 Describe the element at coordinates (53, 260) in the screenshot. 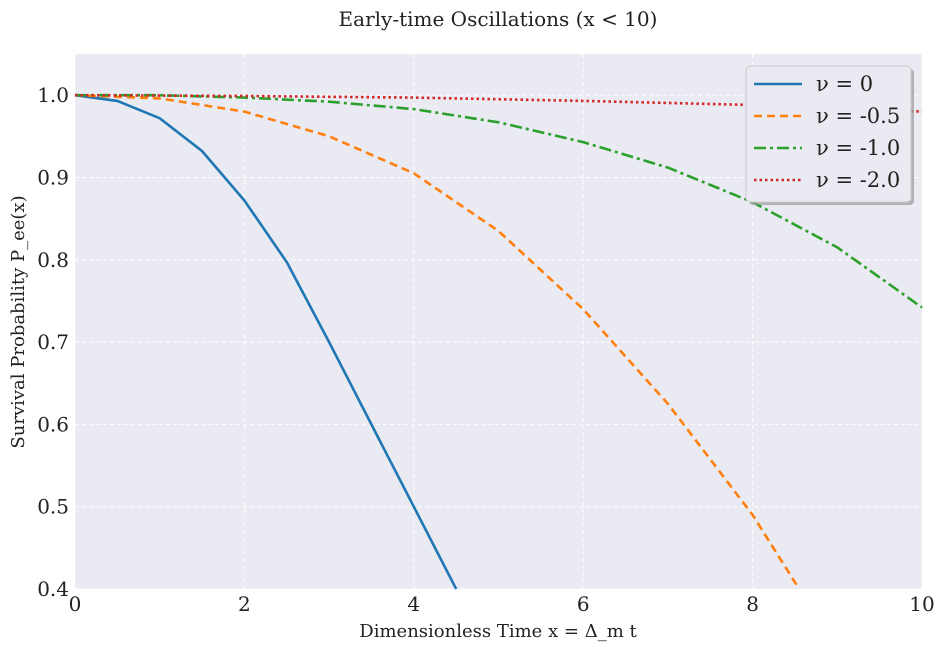

I see `y-tick-label: 0.8` at that location.